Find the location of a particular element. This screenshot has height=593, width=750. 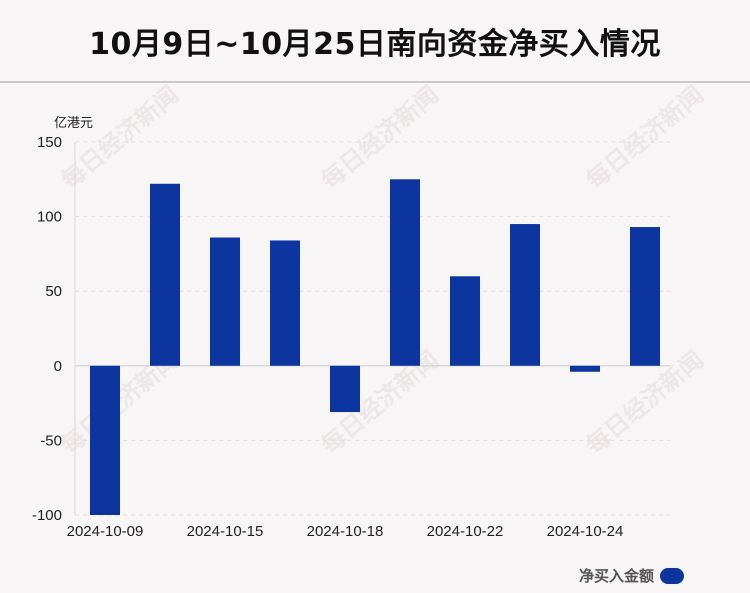

y-tick-label: -100 is located at coordinates (47, 515).